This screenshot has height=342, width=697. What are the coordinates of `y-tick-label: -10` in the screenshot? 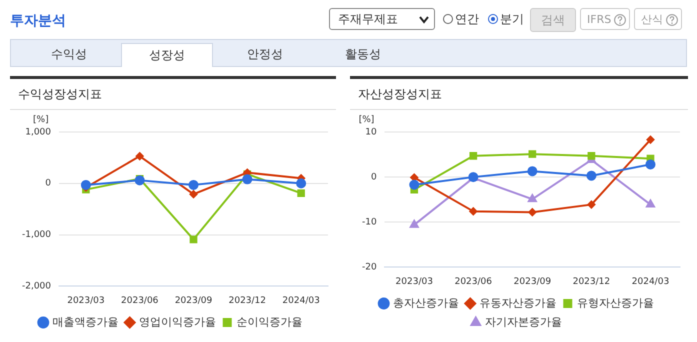 It's located at (369, 222).